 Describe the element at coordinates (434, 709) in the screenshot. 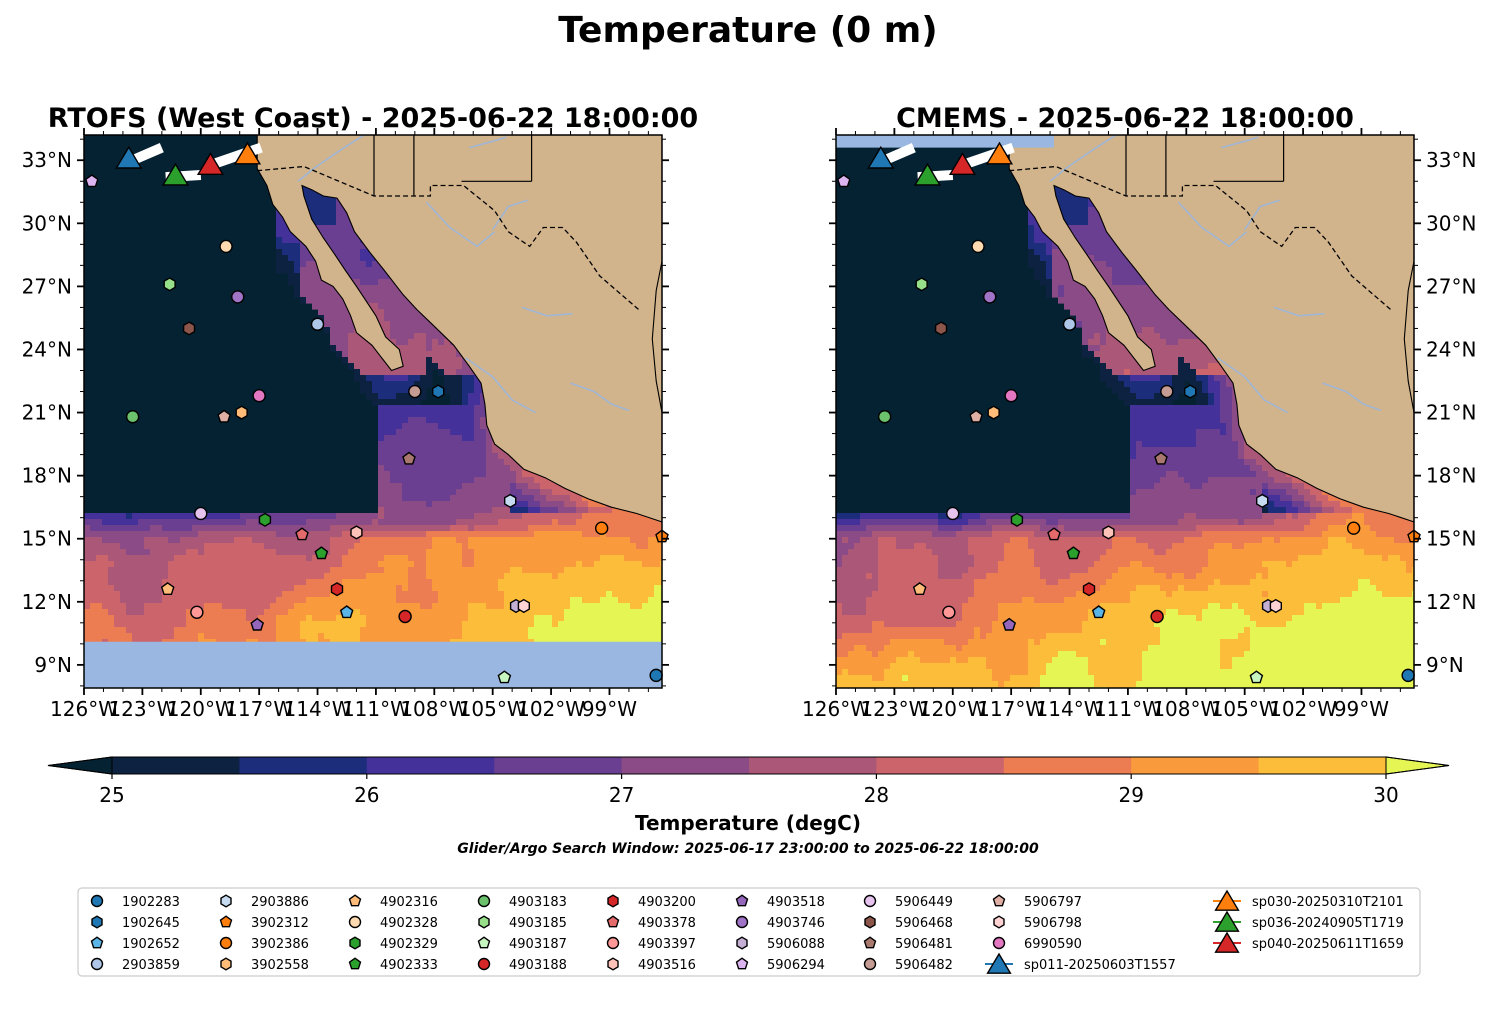

I see `x-tick-label: 108°W` at that location.